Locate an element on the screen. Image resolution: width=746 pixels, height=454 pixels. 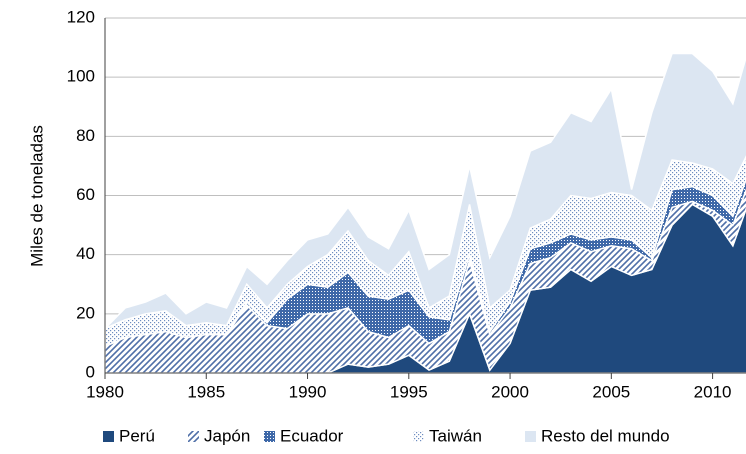
legend-label: Ecuador is located at coordinates (312, 435).